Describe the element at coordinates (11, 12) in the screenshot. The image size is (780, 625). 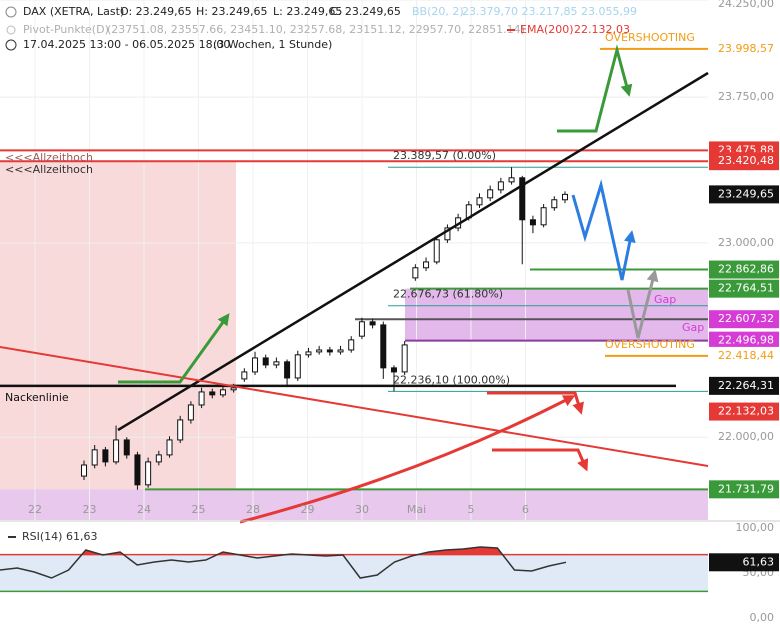
I see `info-icon` at that location.